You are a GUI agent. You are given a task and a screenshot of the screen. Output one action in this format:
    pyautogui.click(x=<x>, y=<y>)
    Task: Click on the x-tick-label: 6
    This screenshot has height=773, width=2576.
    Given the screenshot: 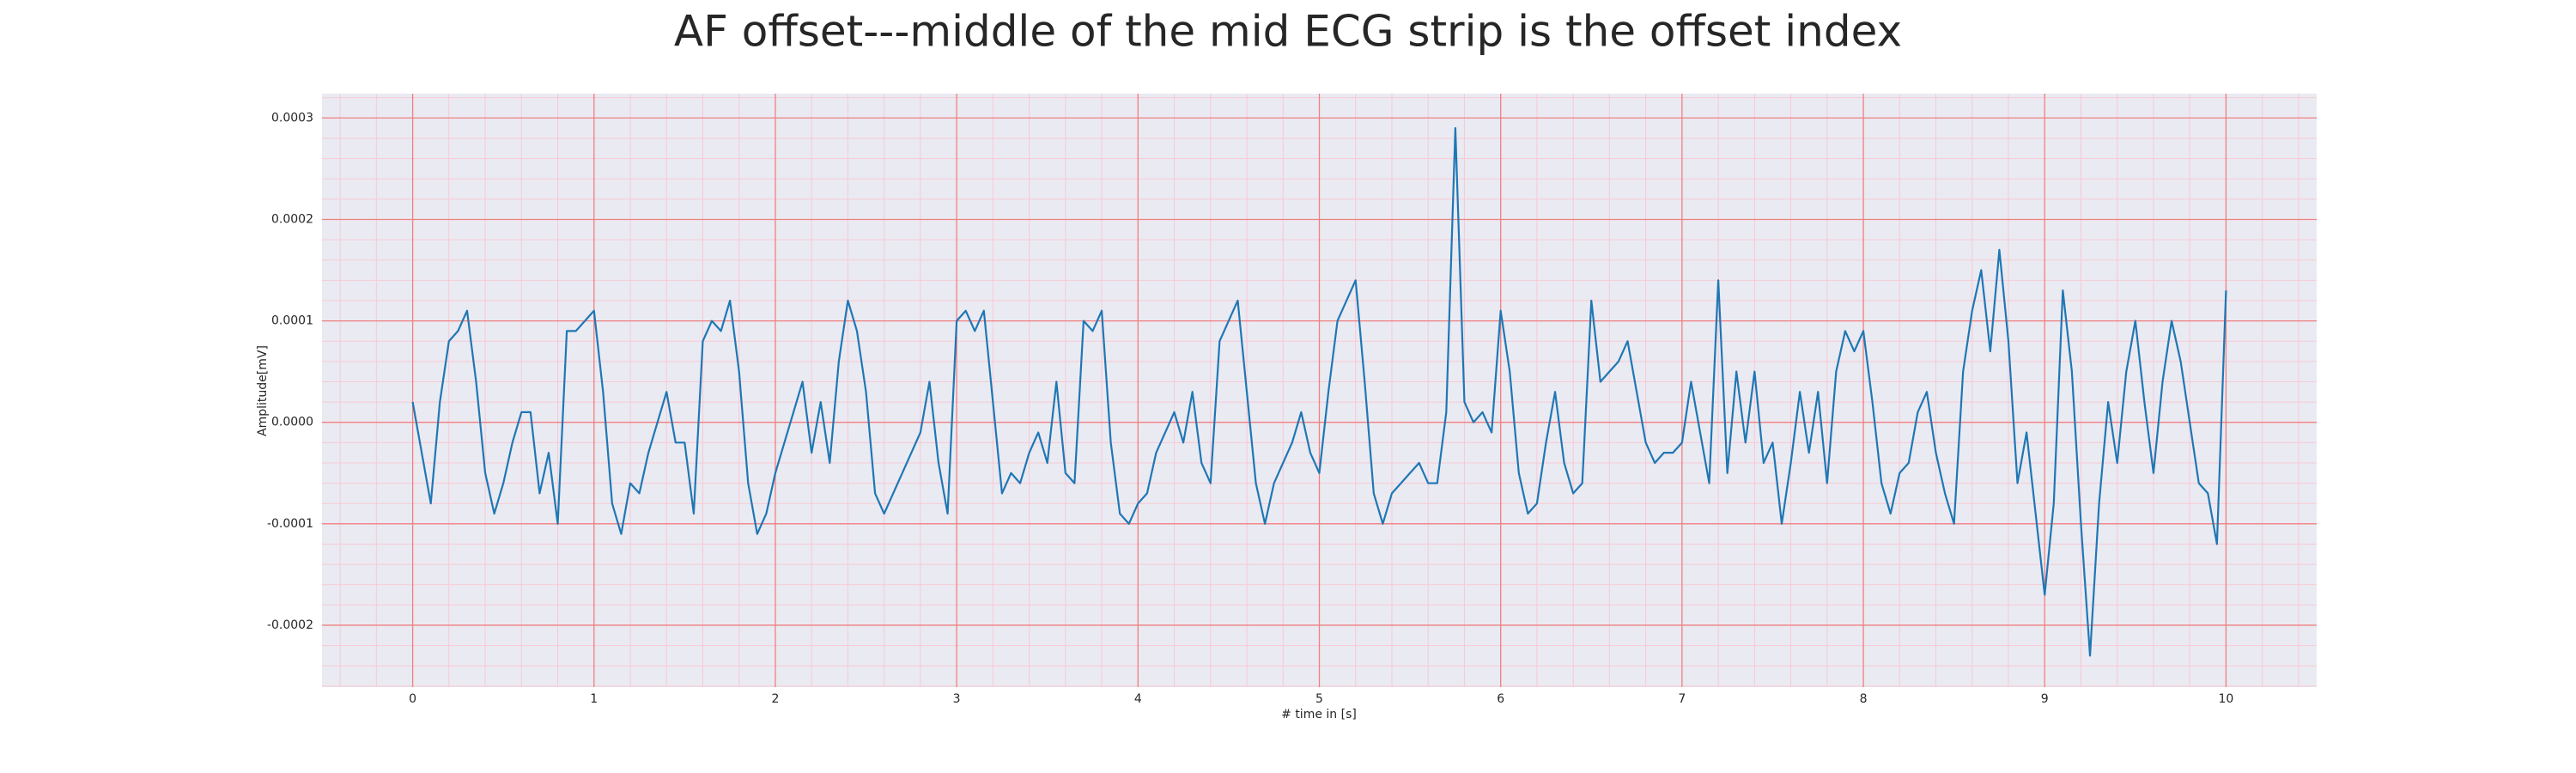 What is the action you would take?
    pyautogui.click(x=1500, y=699)
    